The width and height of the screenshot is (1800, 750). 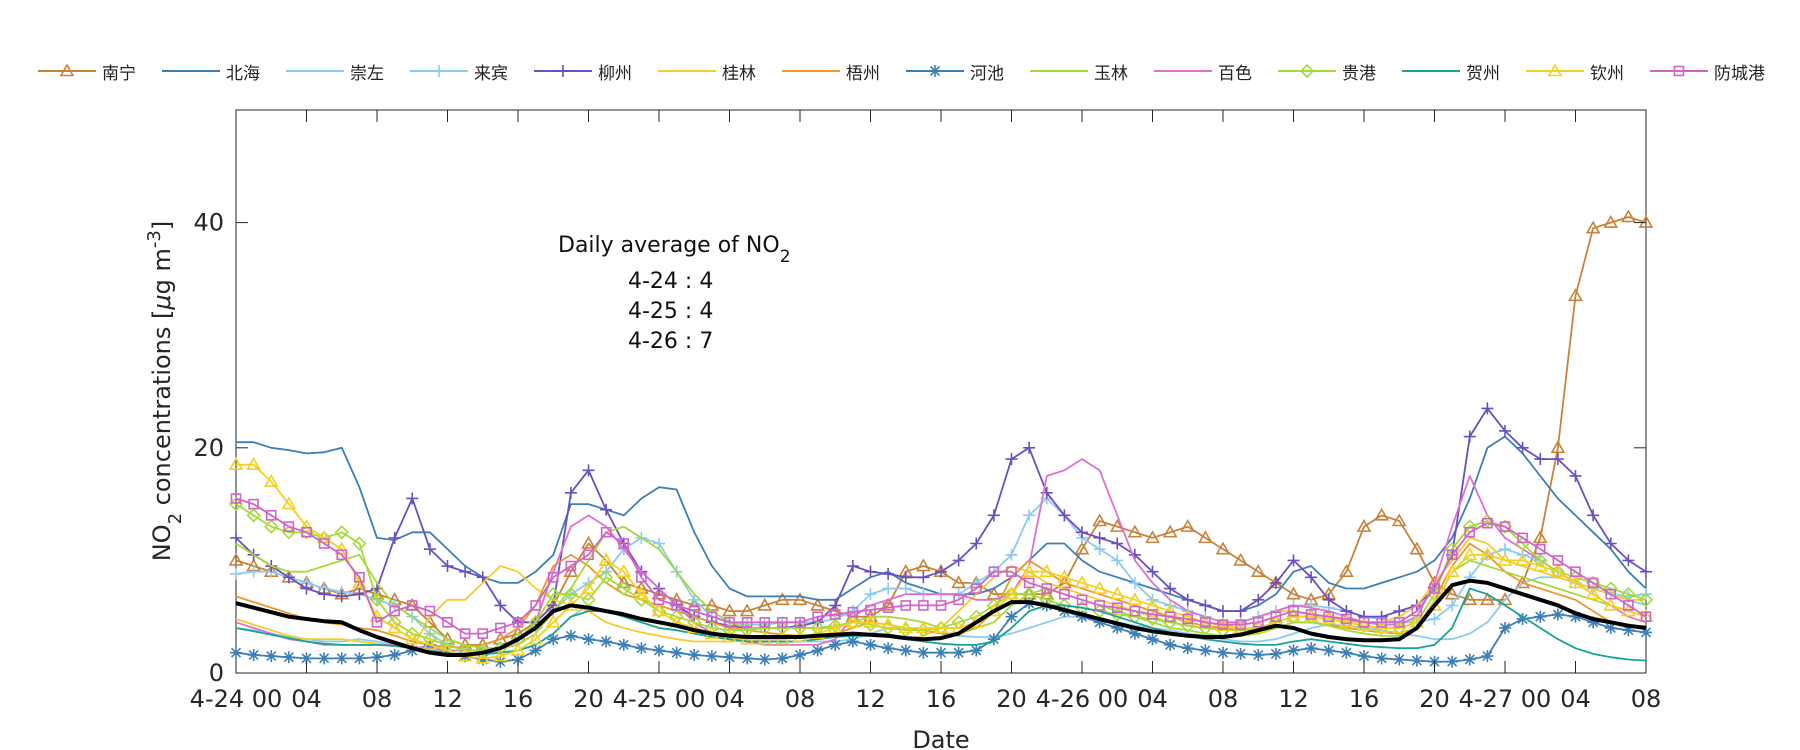 What do you see at coordinates (119, 73) in the screenshot?
I see `legend-label: 南宁` at bounding box center [119, 73].